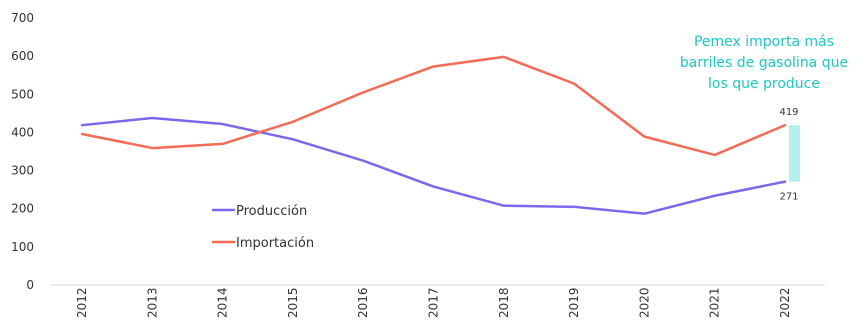 This screenshot has width=865, height=323. Describe the element at coordinates (22, 94) in the screenshot. I see `y-tick-label: 500` at that location.